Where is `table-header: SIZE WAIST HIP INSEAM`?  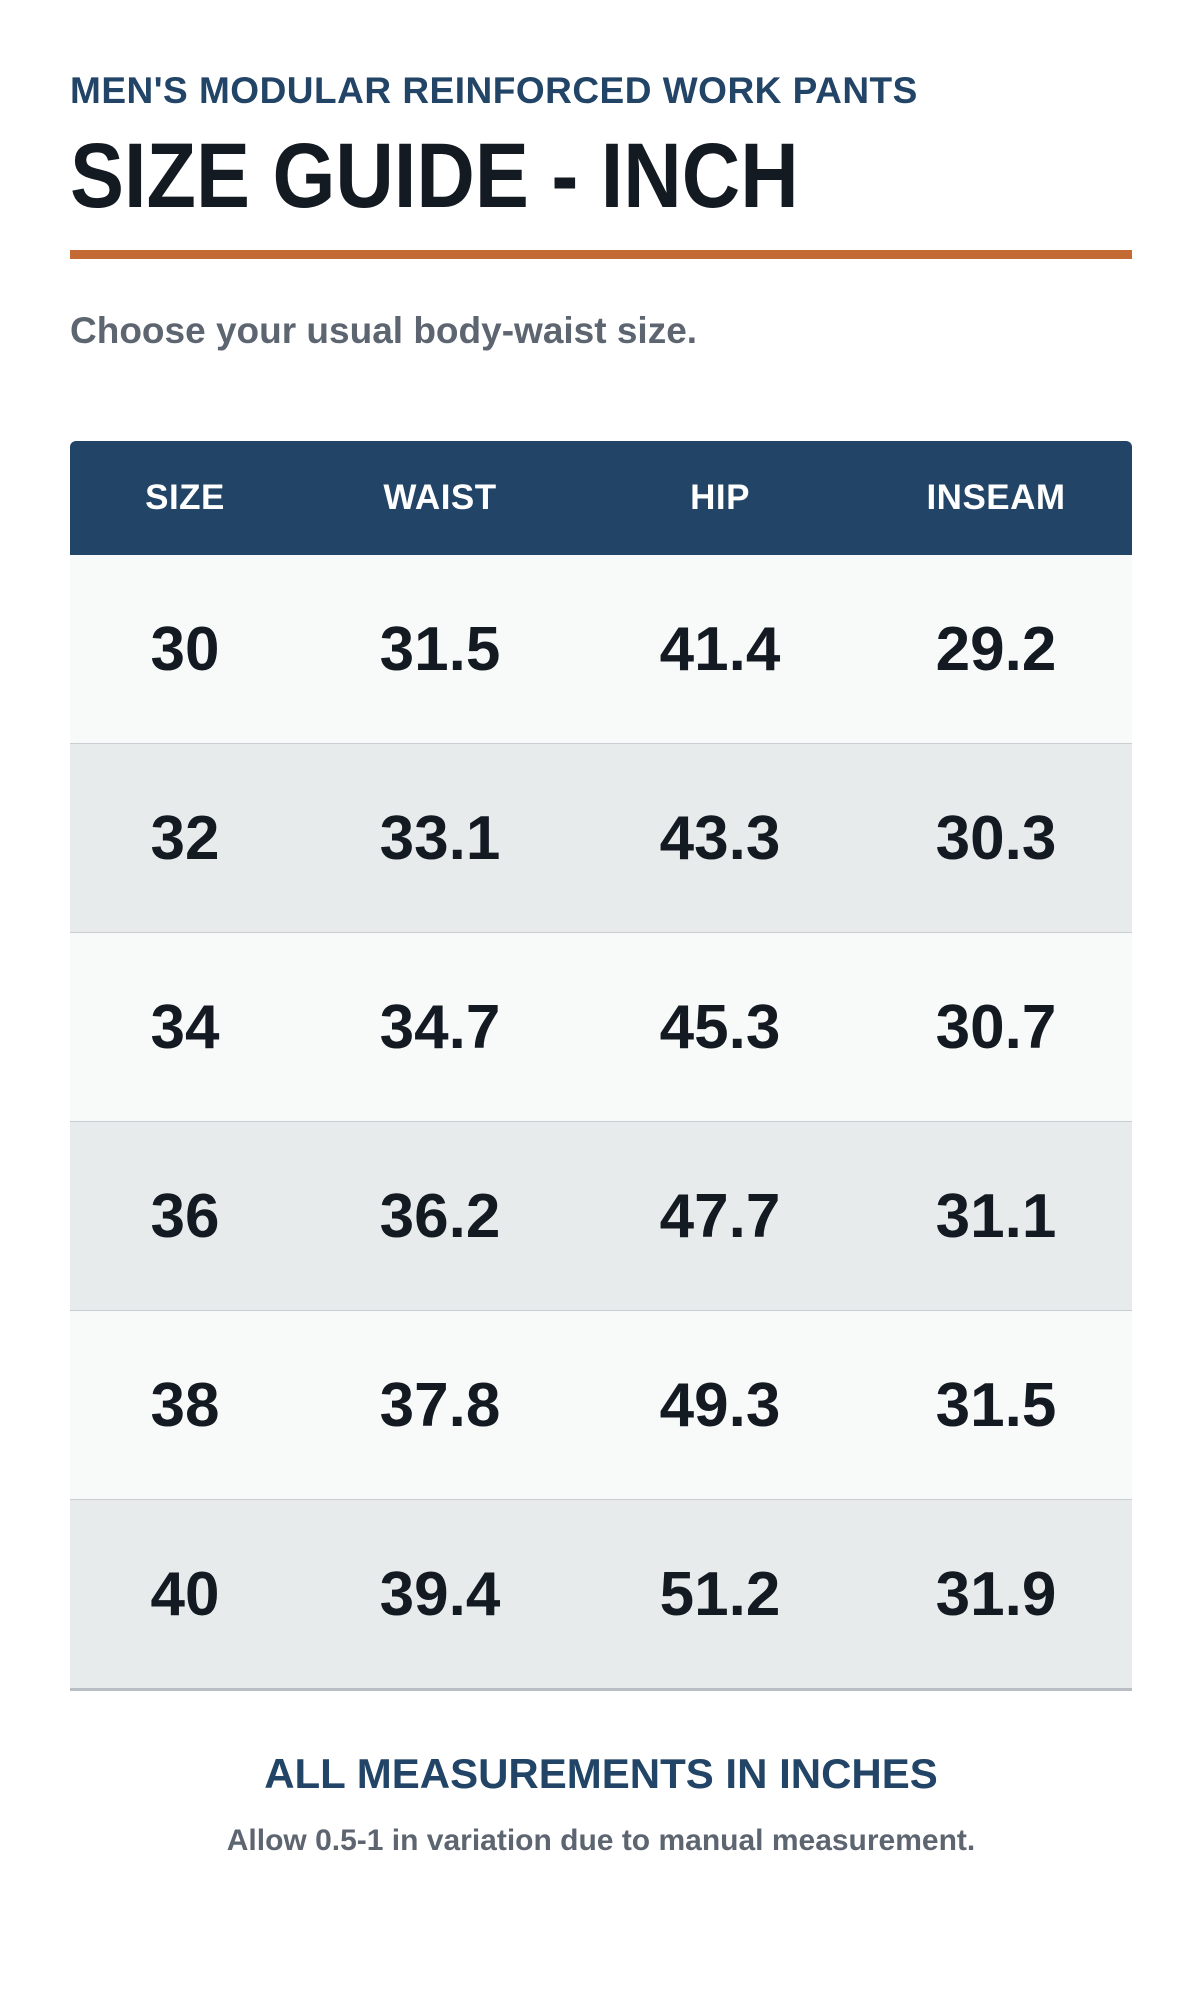 table-header: SIZE WAIST HIP INSEAM is located at coordinates (601, 498).